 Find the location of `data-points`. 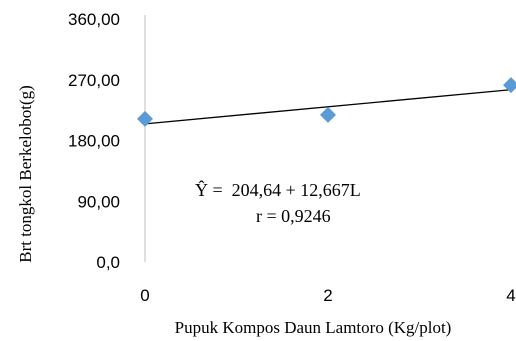

data-points is located at coordinates (326, 102).